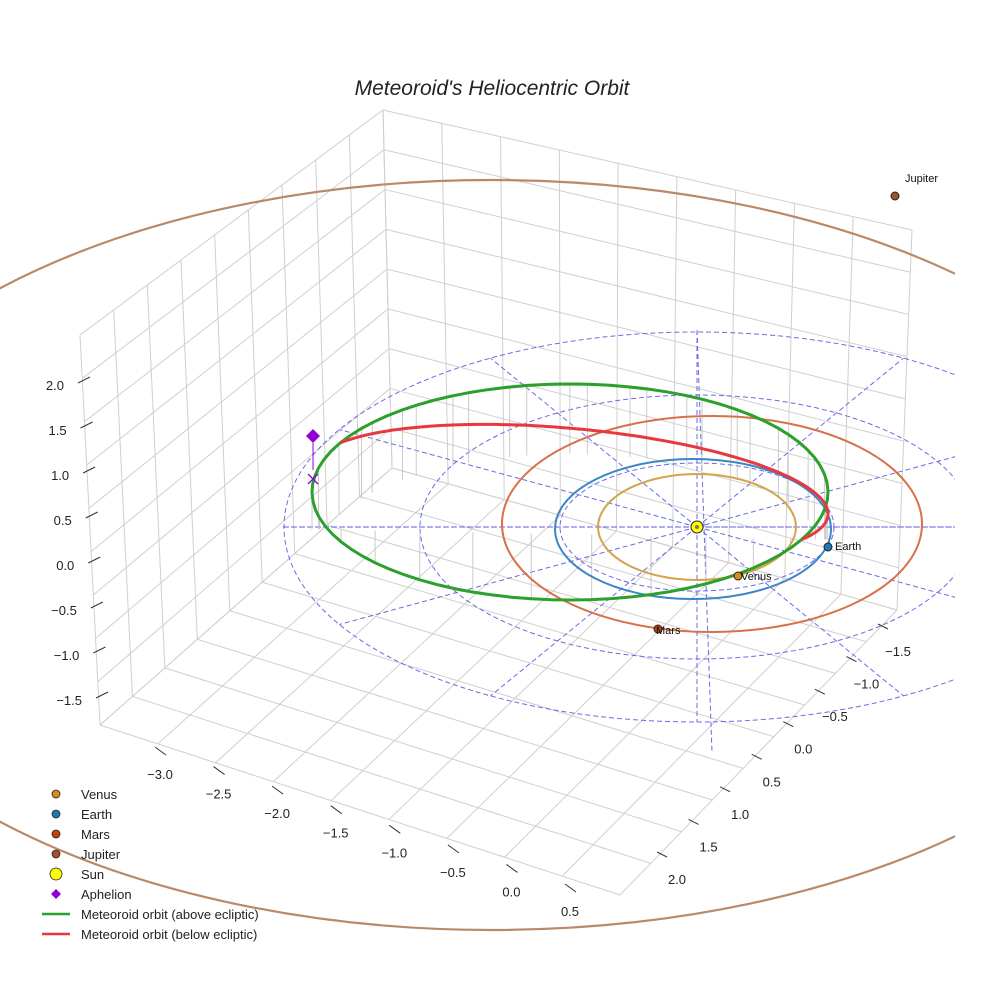  I want to click on venus-orbit, so click(697, 527).